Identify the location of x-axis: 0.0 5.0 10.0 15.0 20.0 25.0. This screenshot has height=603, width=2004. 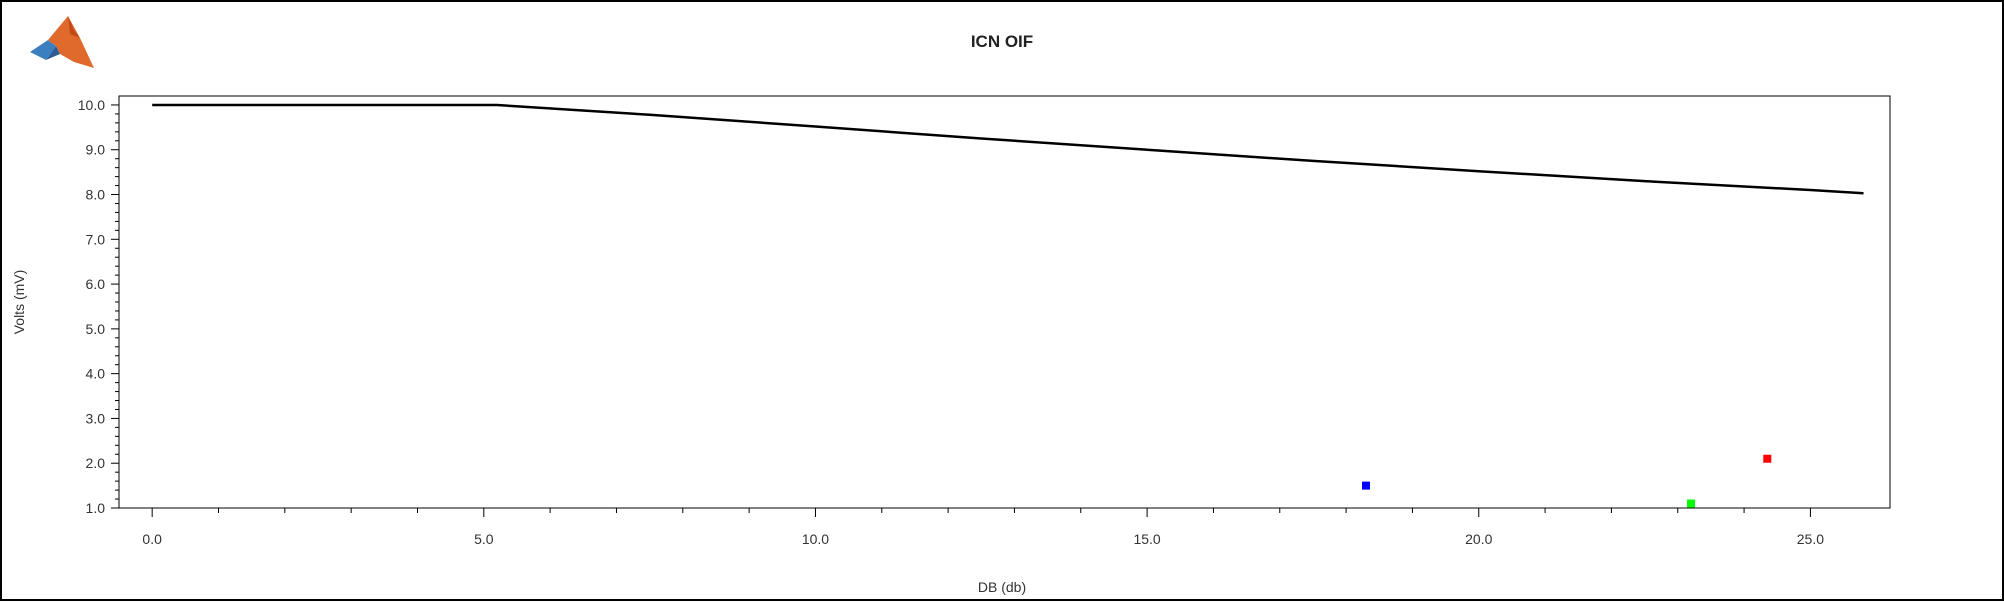
(983, 527).